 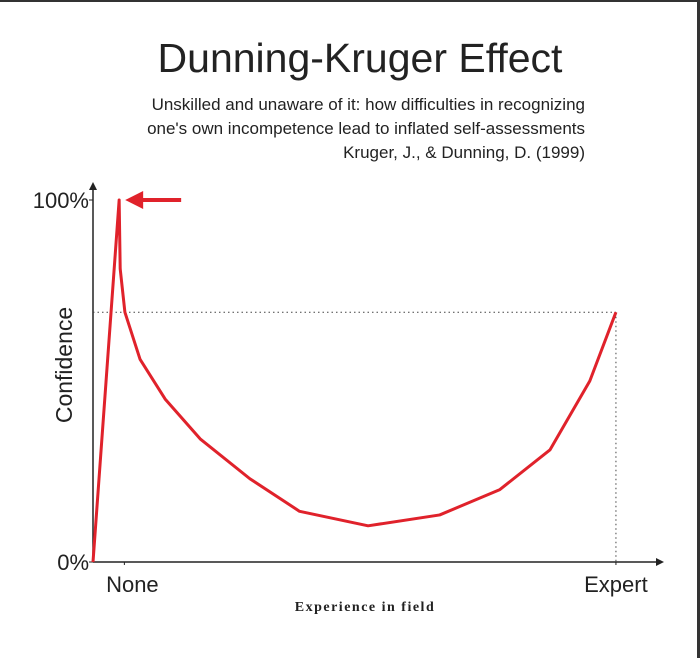 What do you see at coordinates (616, 584) in the screenshot?
I see `x-tick-label: Expert` at bounding box center [616, 584].